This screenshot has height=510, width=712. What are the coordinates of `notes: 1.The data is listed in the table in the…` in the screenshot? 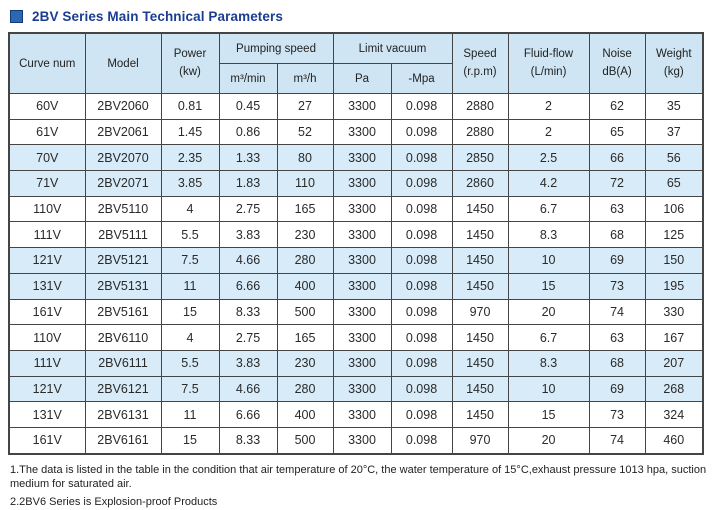 It's located at (360, 486).